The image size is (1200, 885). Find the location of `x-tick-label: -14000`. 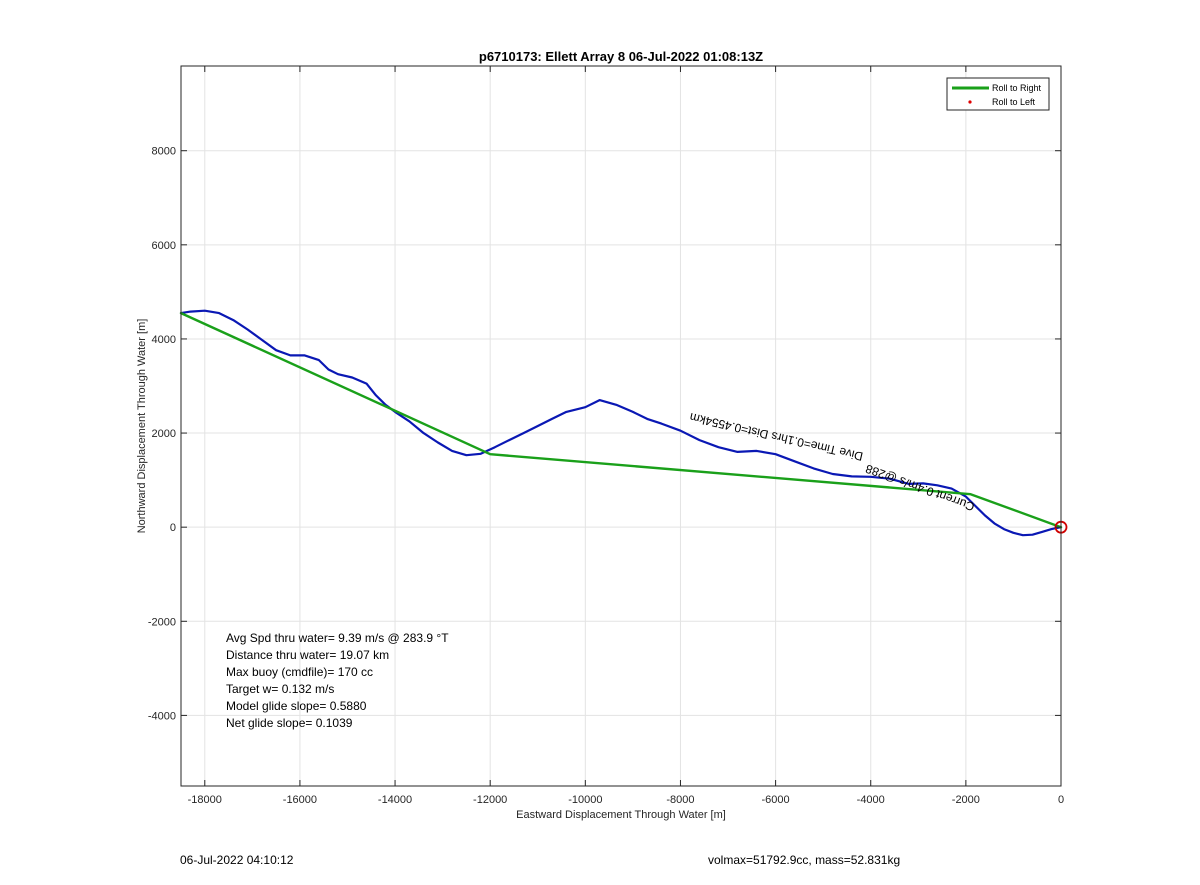

x-tick-label: -14000 is located at coordinates (395, 800).